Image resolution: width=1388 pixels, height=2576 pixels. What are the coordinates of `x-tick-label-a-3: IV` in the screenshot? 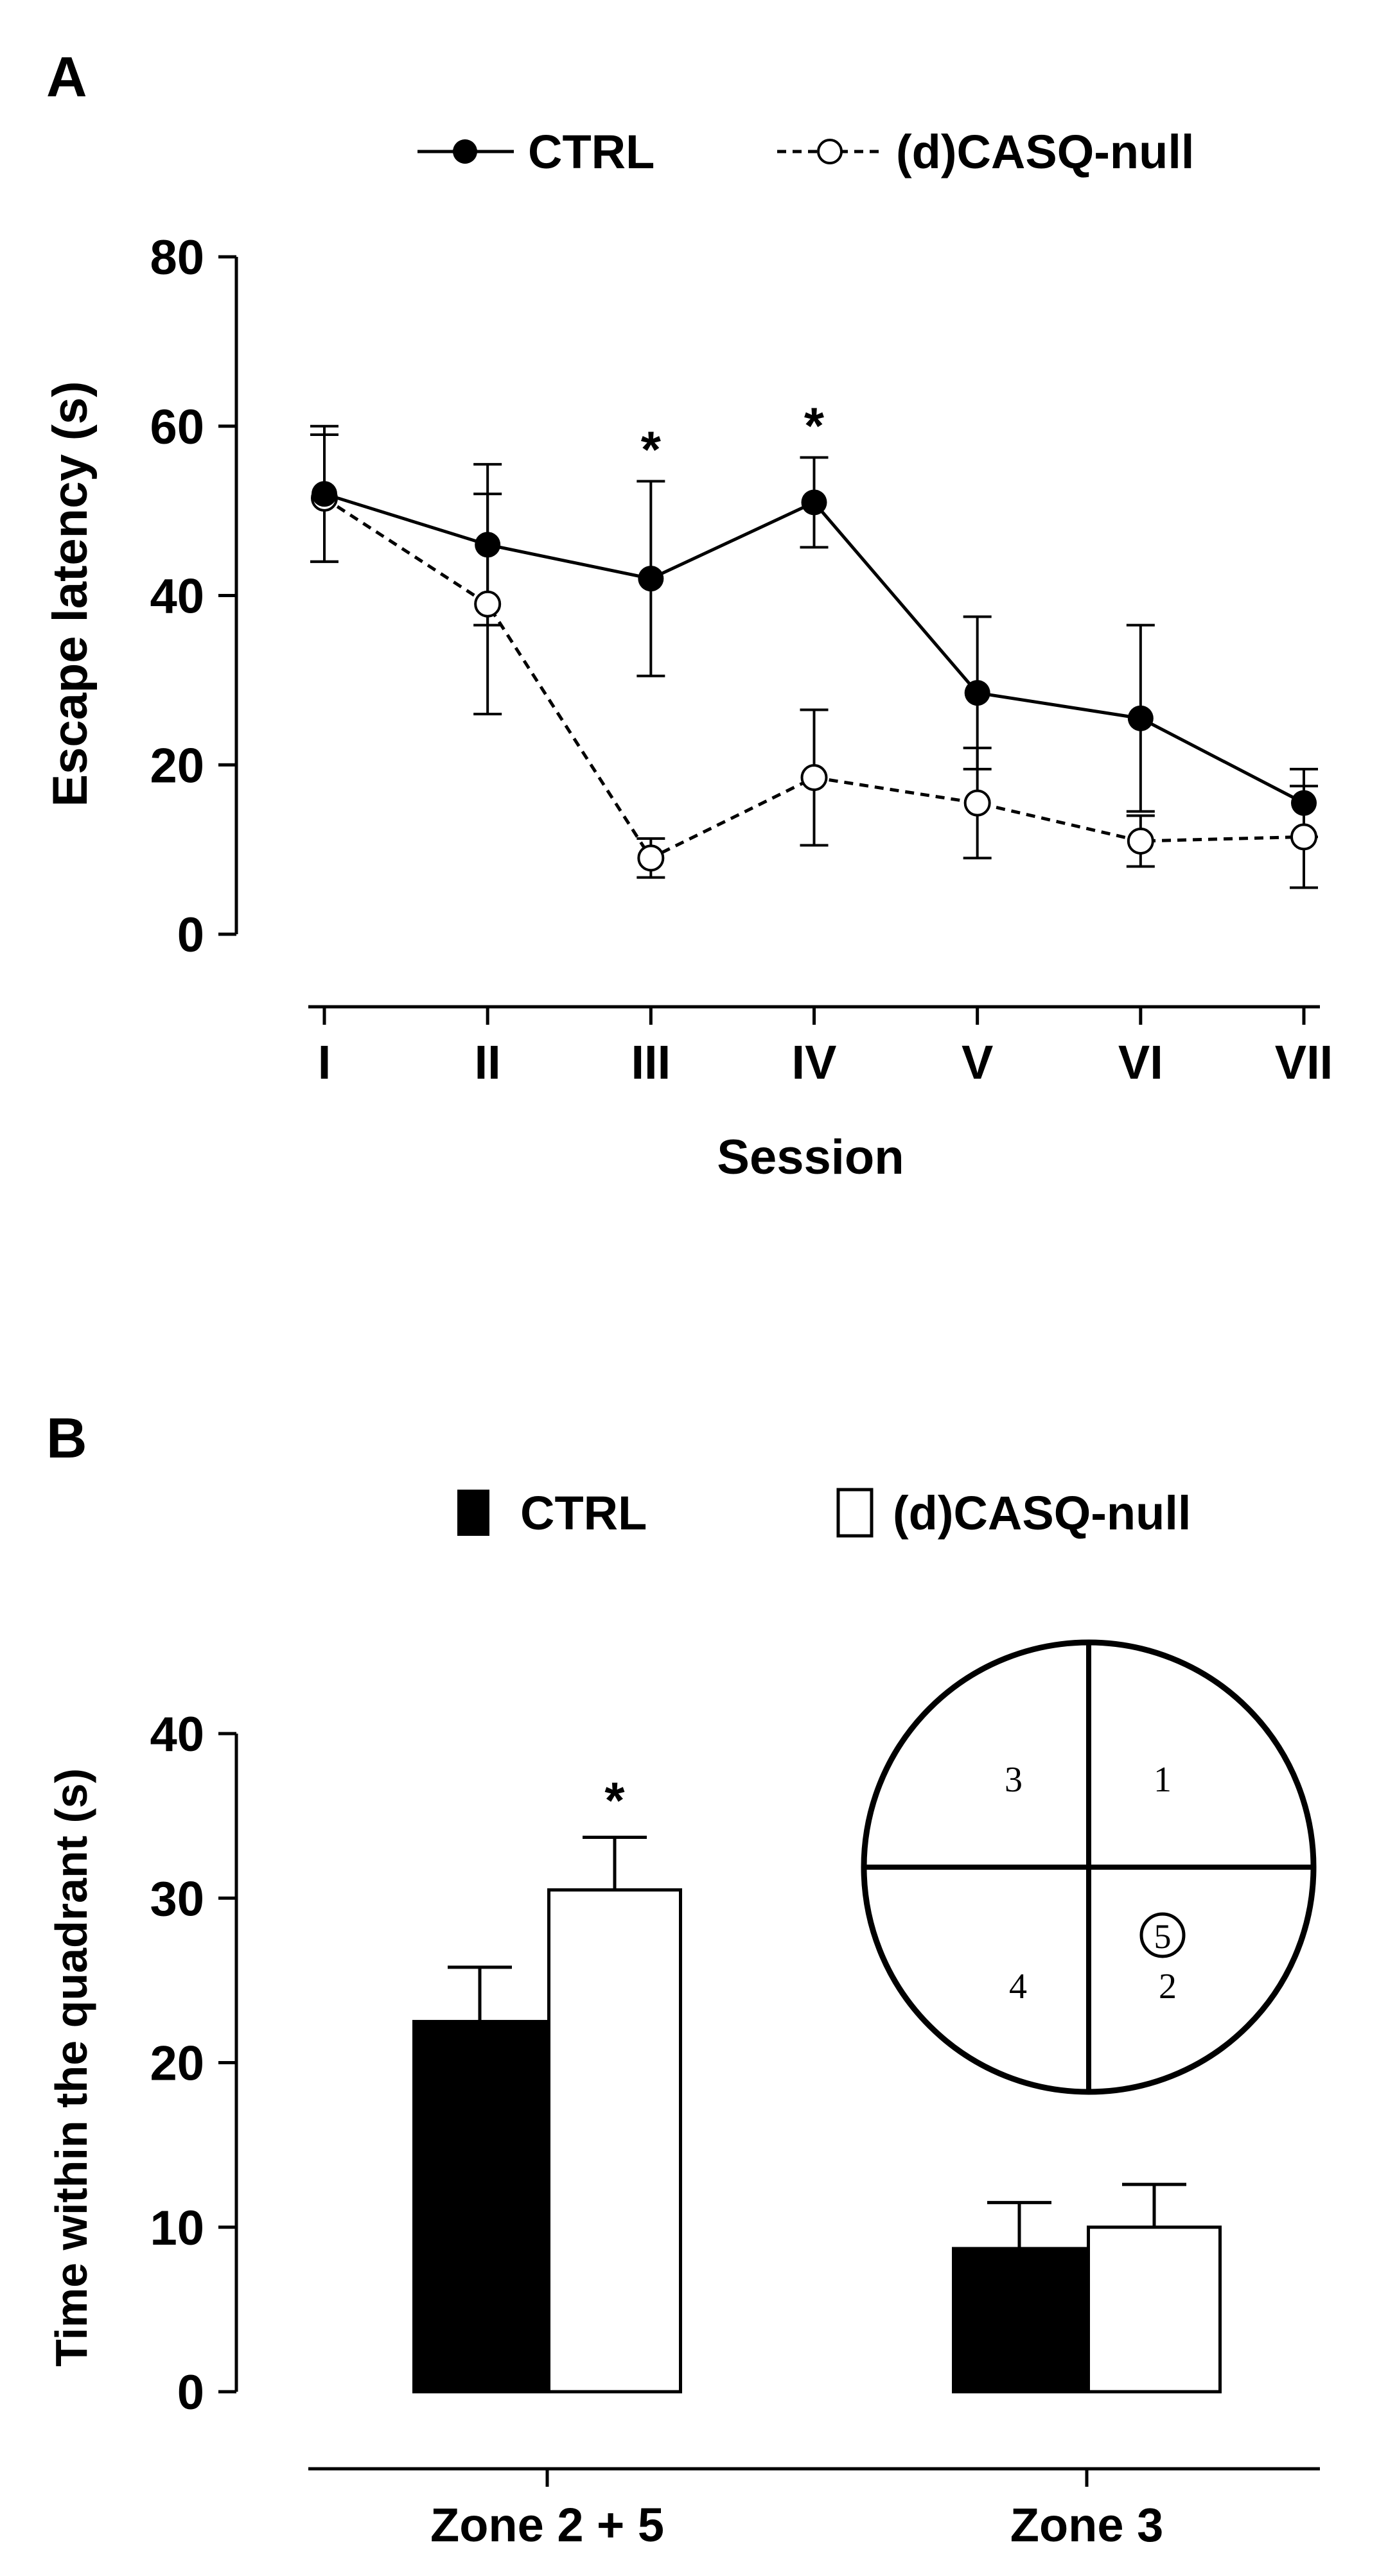 It's located at (814, 1062).